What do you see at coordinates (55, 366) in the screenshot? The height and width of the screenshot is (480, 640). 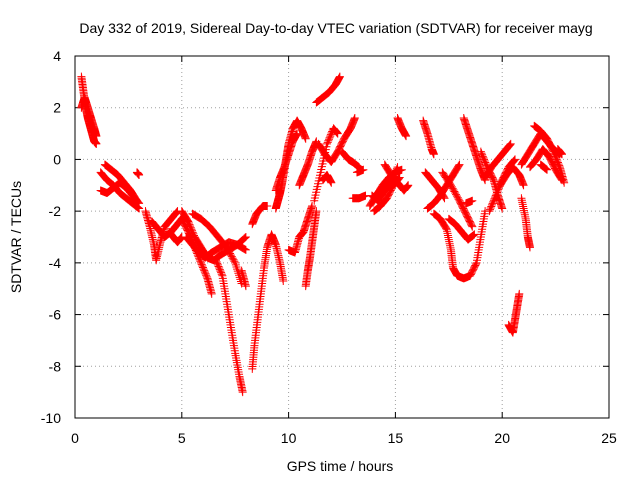 I see `y-tick-label: -8` at bounding box center [55, 366].